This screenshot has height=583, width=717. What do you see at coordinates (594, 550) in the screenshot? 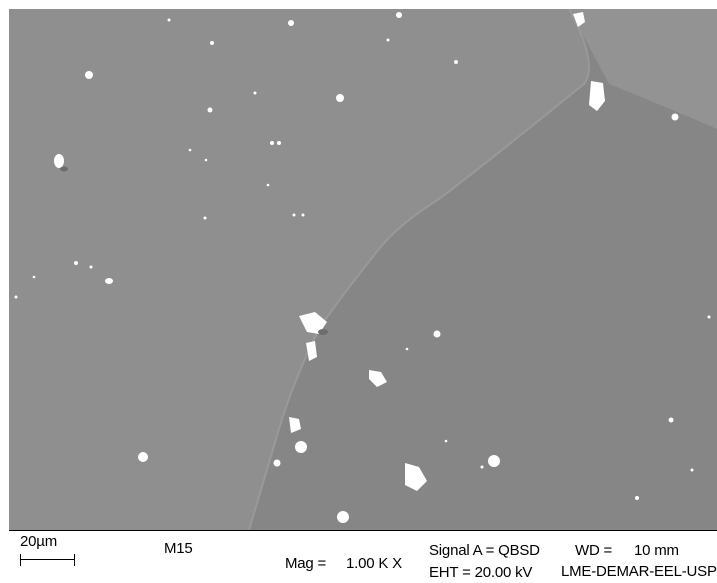
I see `wd-label: WD =` at bounding box center [594, 550].